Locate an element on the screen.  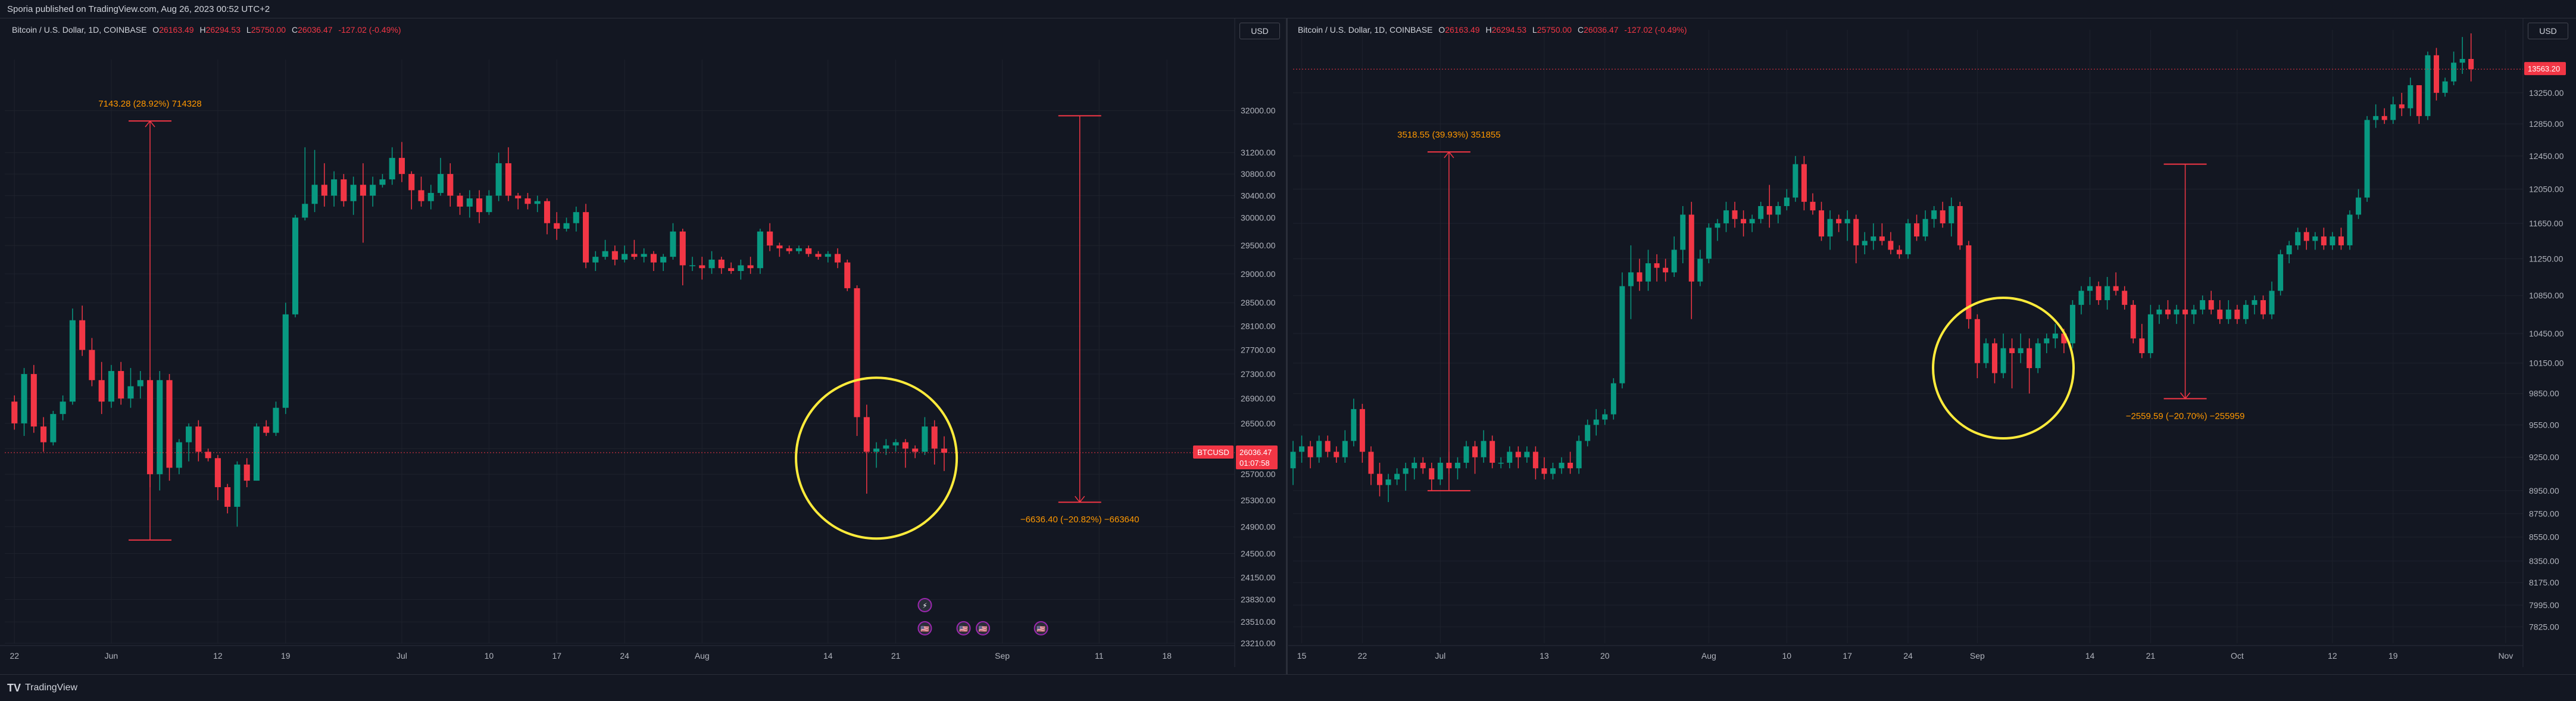
event-marker-glyph: 🇺🇸 is located at coordinates (983, 629).